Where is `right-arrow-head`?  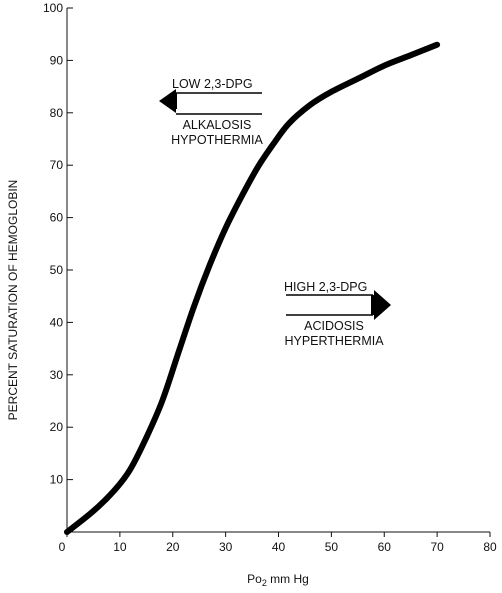 right-arrow-head is located at coordinates (382, 305).